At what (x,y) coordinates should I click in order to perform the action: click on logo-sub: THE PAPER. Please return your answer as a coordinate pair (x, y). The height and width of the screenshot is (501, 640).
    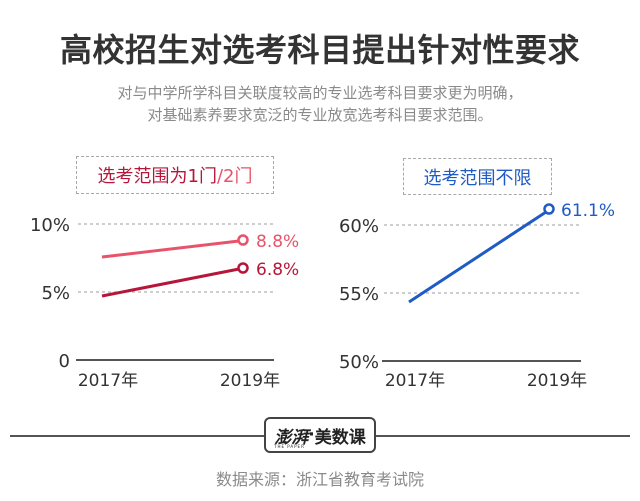
    Looking at the image, I should click on (289, 446).